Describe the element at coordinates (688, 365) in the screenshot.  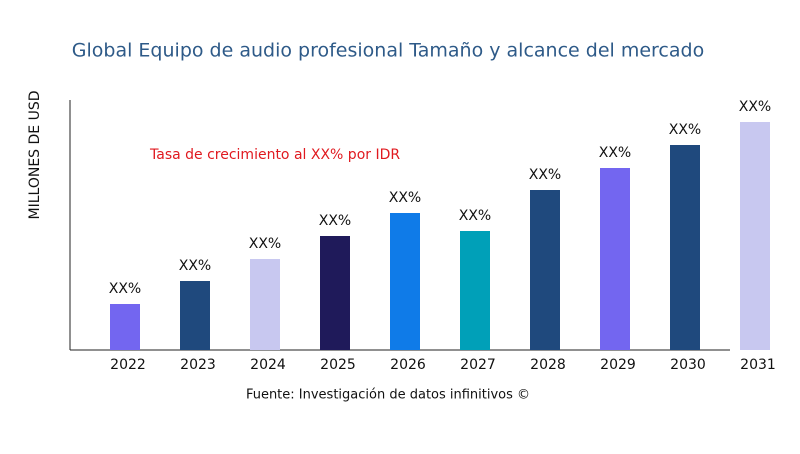
I see `x-tick-label: 2030` at that location.